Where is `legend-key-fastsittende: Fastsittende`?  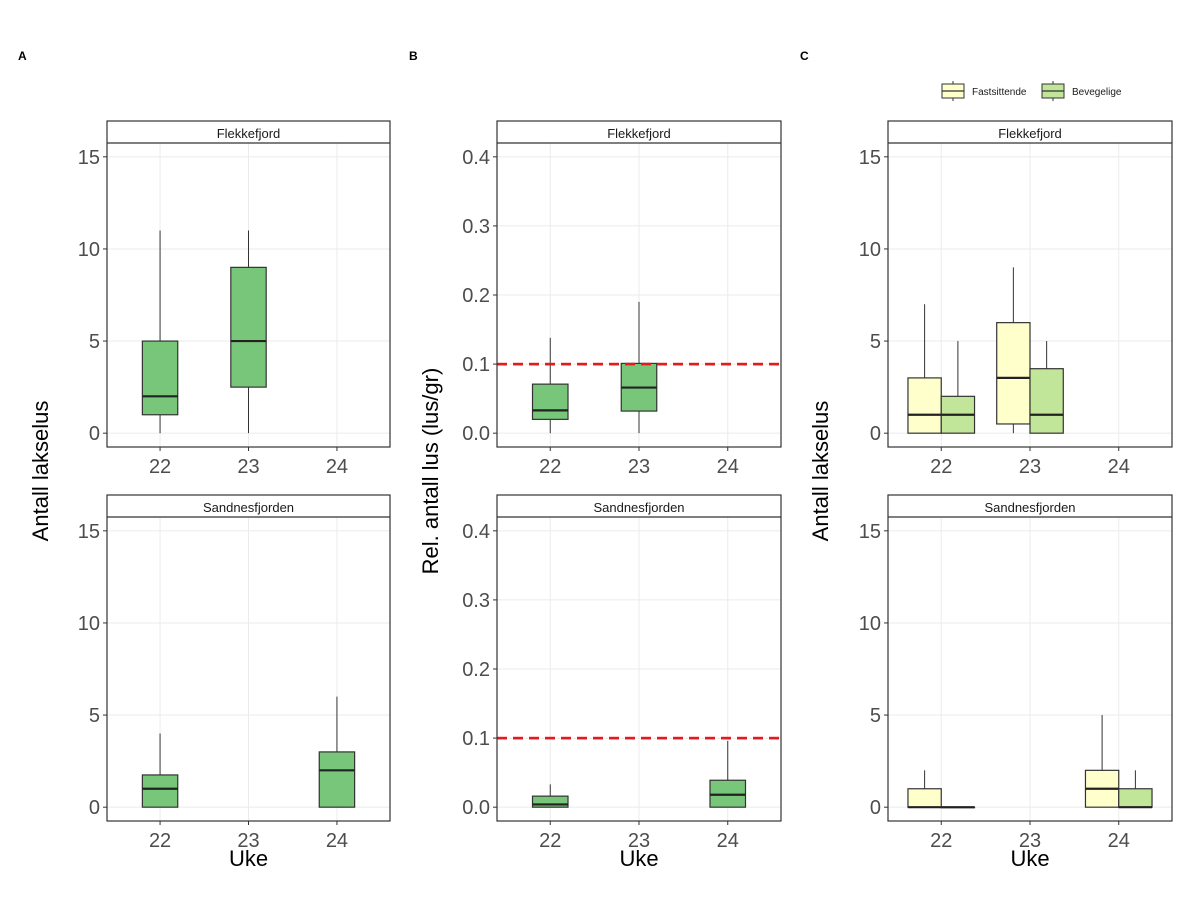 legend-key-fastsittende: Fastsittende is located at coordinates (984, 91).